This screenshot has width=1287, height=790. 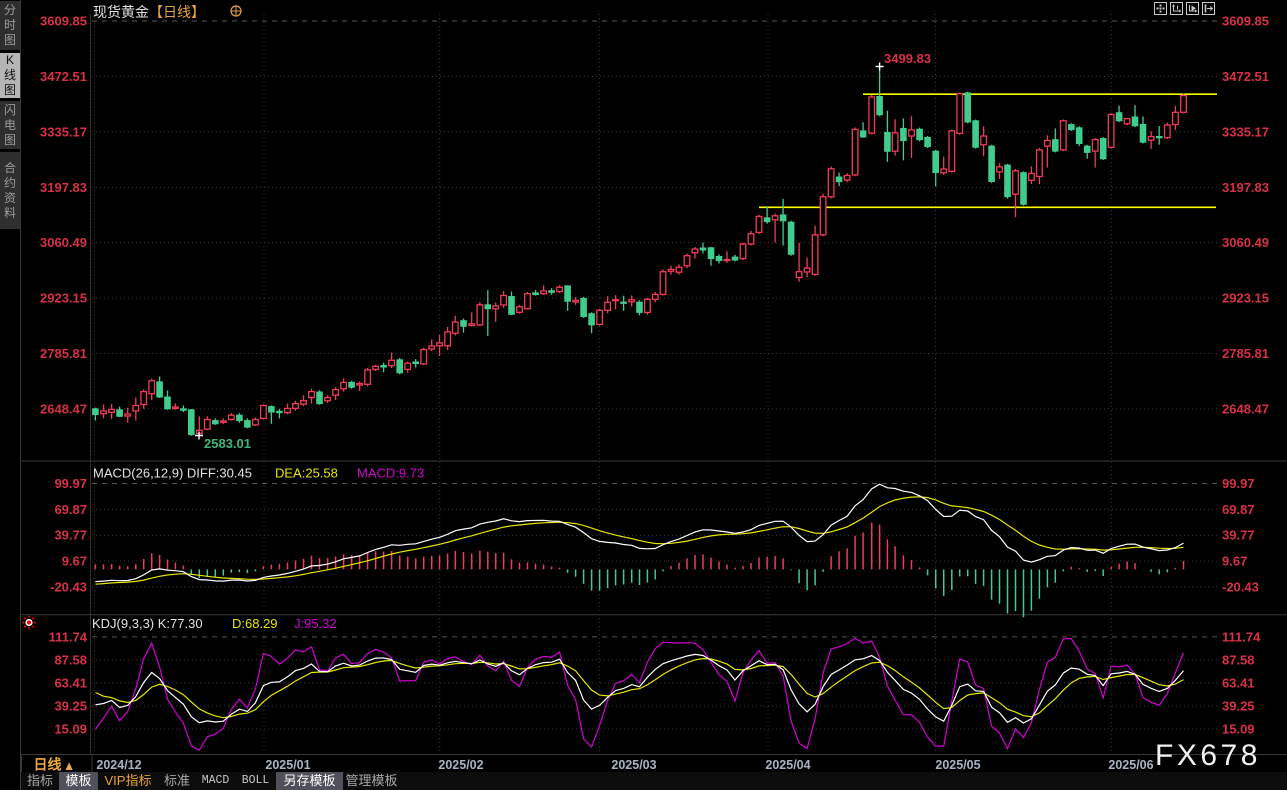 What do you see at coordinates (147, 623) in the screenshot?
I see `svg-text: KDJ(9,3,3) K:77.30` at bounding box center [147, 623].